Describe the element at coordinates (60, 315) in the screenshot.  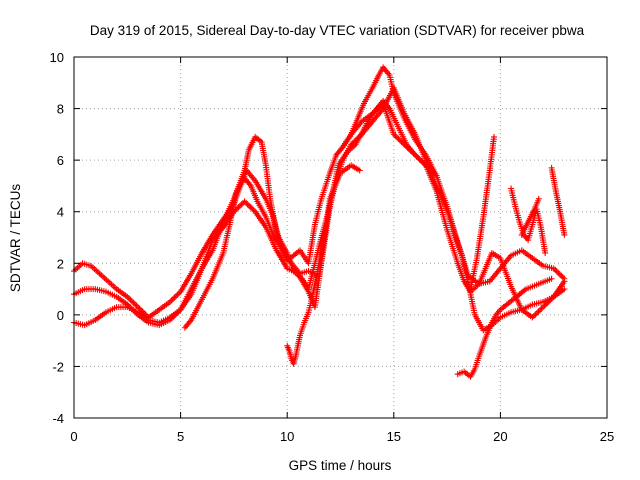
I see `y-tick-label: 0` at that location.